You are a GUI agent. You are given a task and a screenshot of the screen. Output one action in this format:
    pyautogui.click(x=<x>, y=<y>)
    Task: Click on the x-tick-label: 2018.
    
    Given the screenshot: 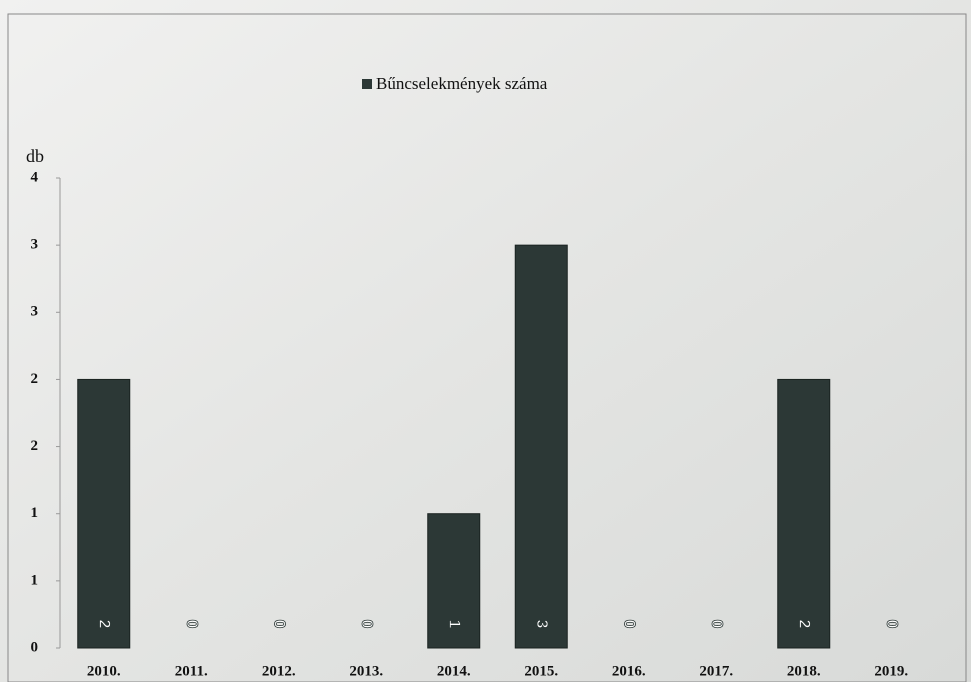 What is the action you would take?
    pyautogui.click(x=804, y=671)
    